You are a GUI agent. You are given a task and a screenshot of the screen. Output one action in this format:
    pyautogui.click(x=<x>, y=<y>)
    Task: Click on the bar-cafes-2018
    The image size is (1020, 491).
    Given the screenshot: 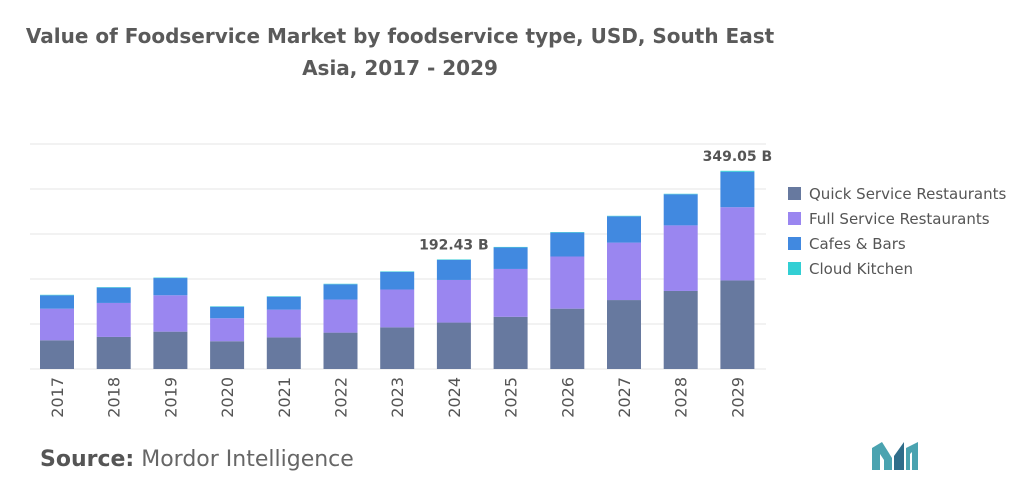 What is the action you would take?
    pyautogui.click(x=113, y=295)
    